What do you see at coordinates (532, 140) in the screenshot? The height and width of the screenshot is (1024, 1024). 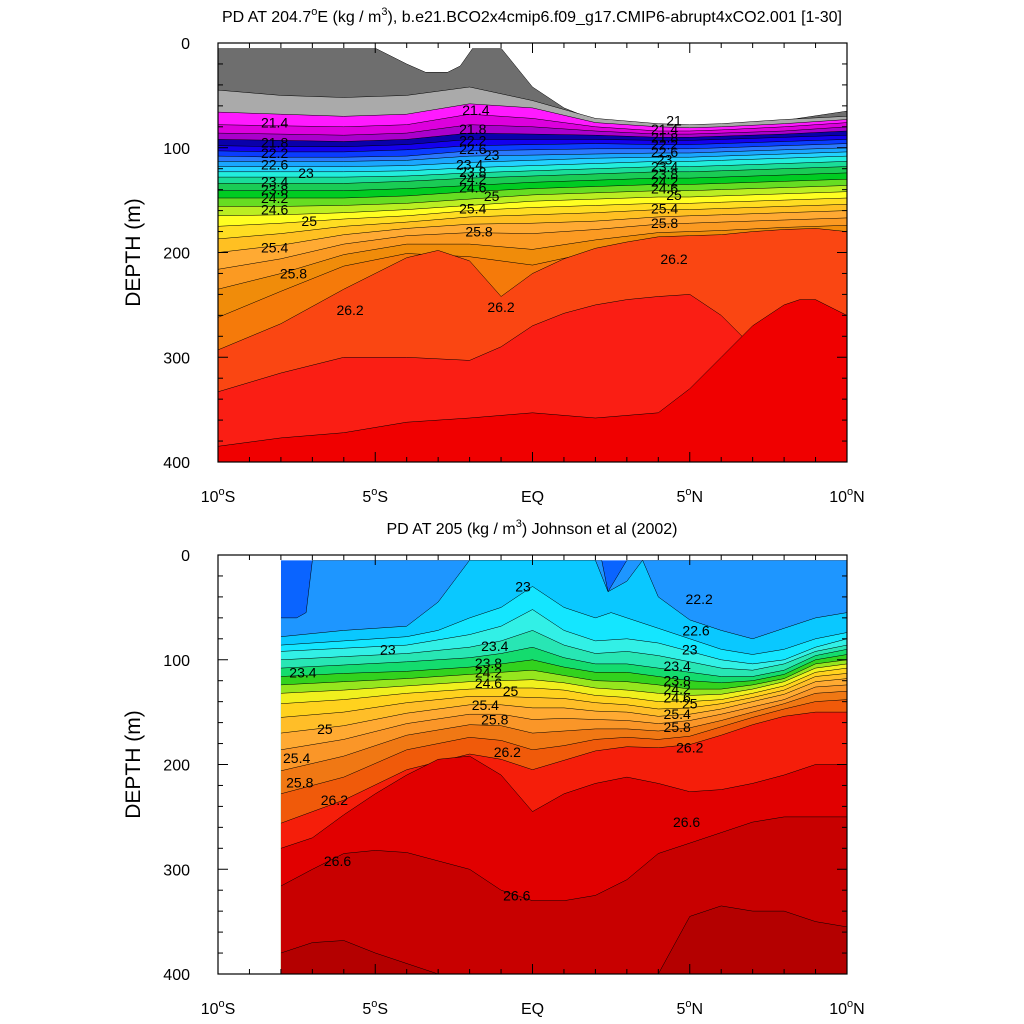 I see `contour-line-22.4` at bounding box center [532, 140].